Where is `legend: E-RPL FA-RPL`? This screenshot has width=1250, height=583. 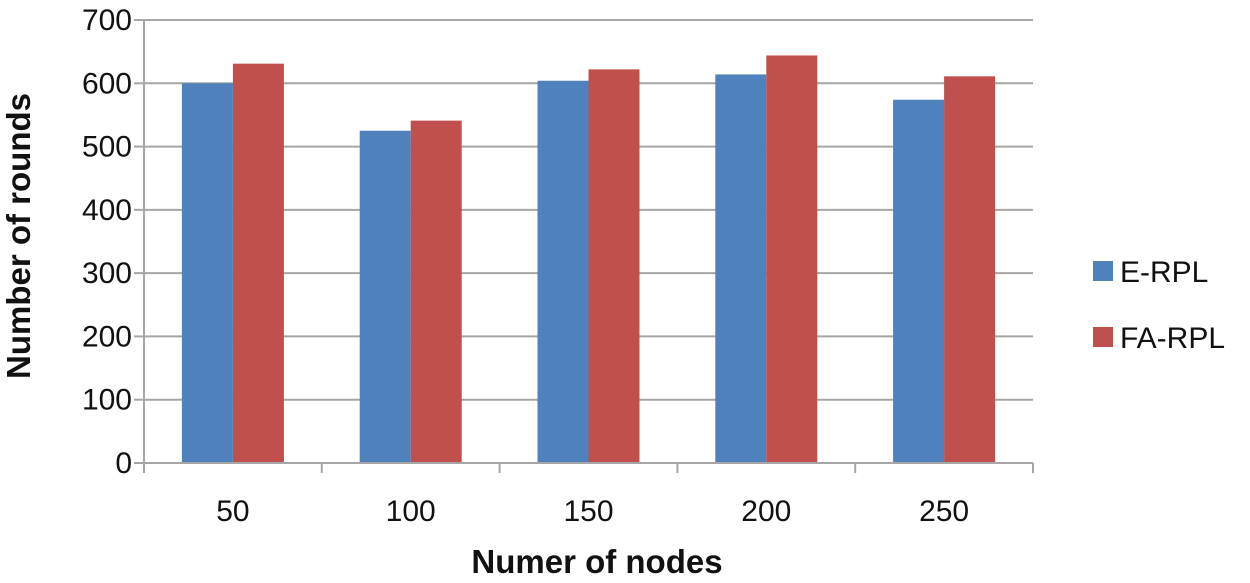 legend: E-RPL FA-RPL is located at coordinates (1159, 305).